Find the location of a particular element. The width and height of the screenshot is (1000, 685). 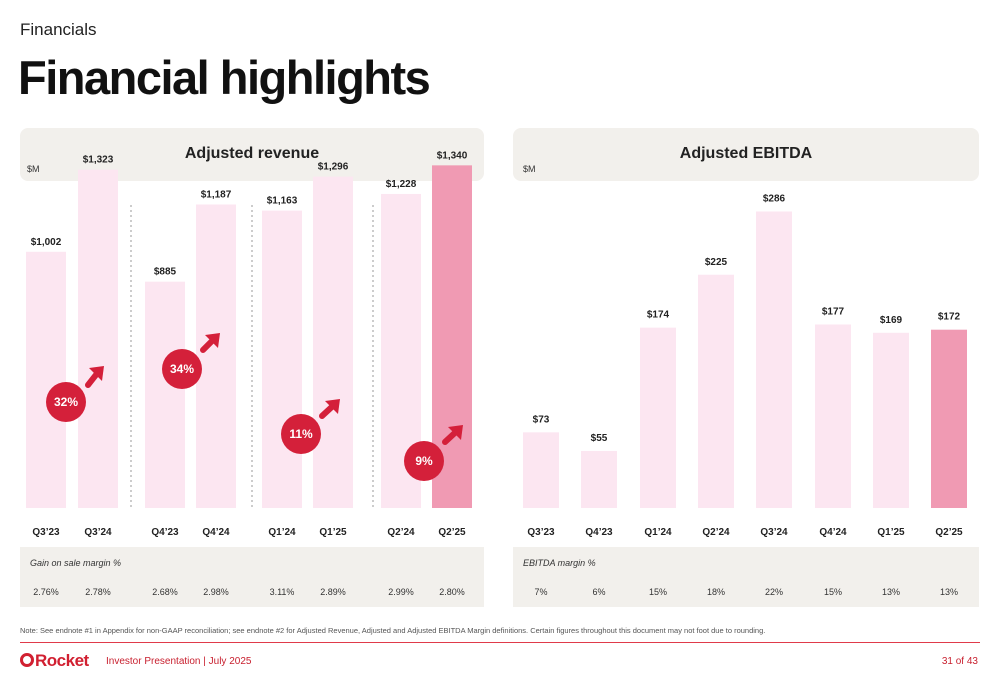

gain-on-sale-margin-value: 2.99% is located at coordinates (401, 592).